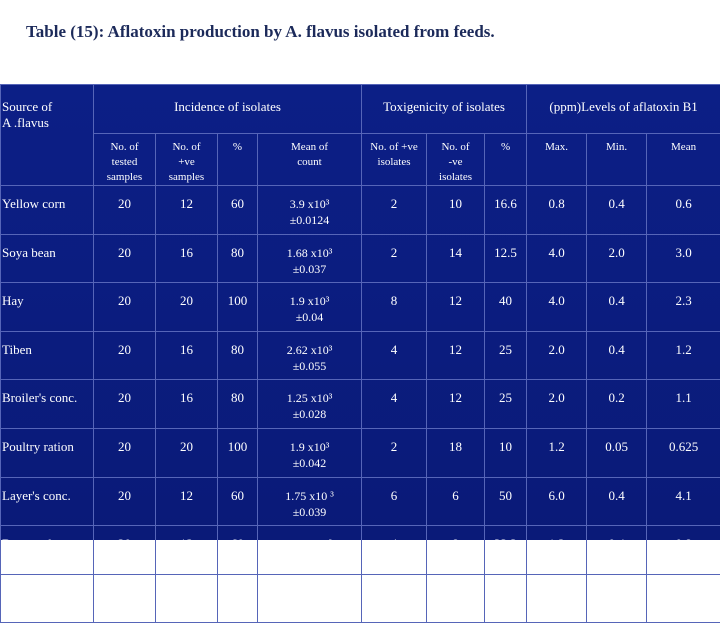 This screenshot has height=623, width=720. What do you see at coordinates (683, 452) in the screenshot?
I see `cell-mean: 0.625` at bounding box center [683, 452].